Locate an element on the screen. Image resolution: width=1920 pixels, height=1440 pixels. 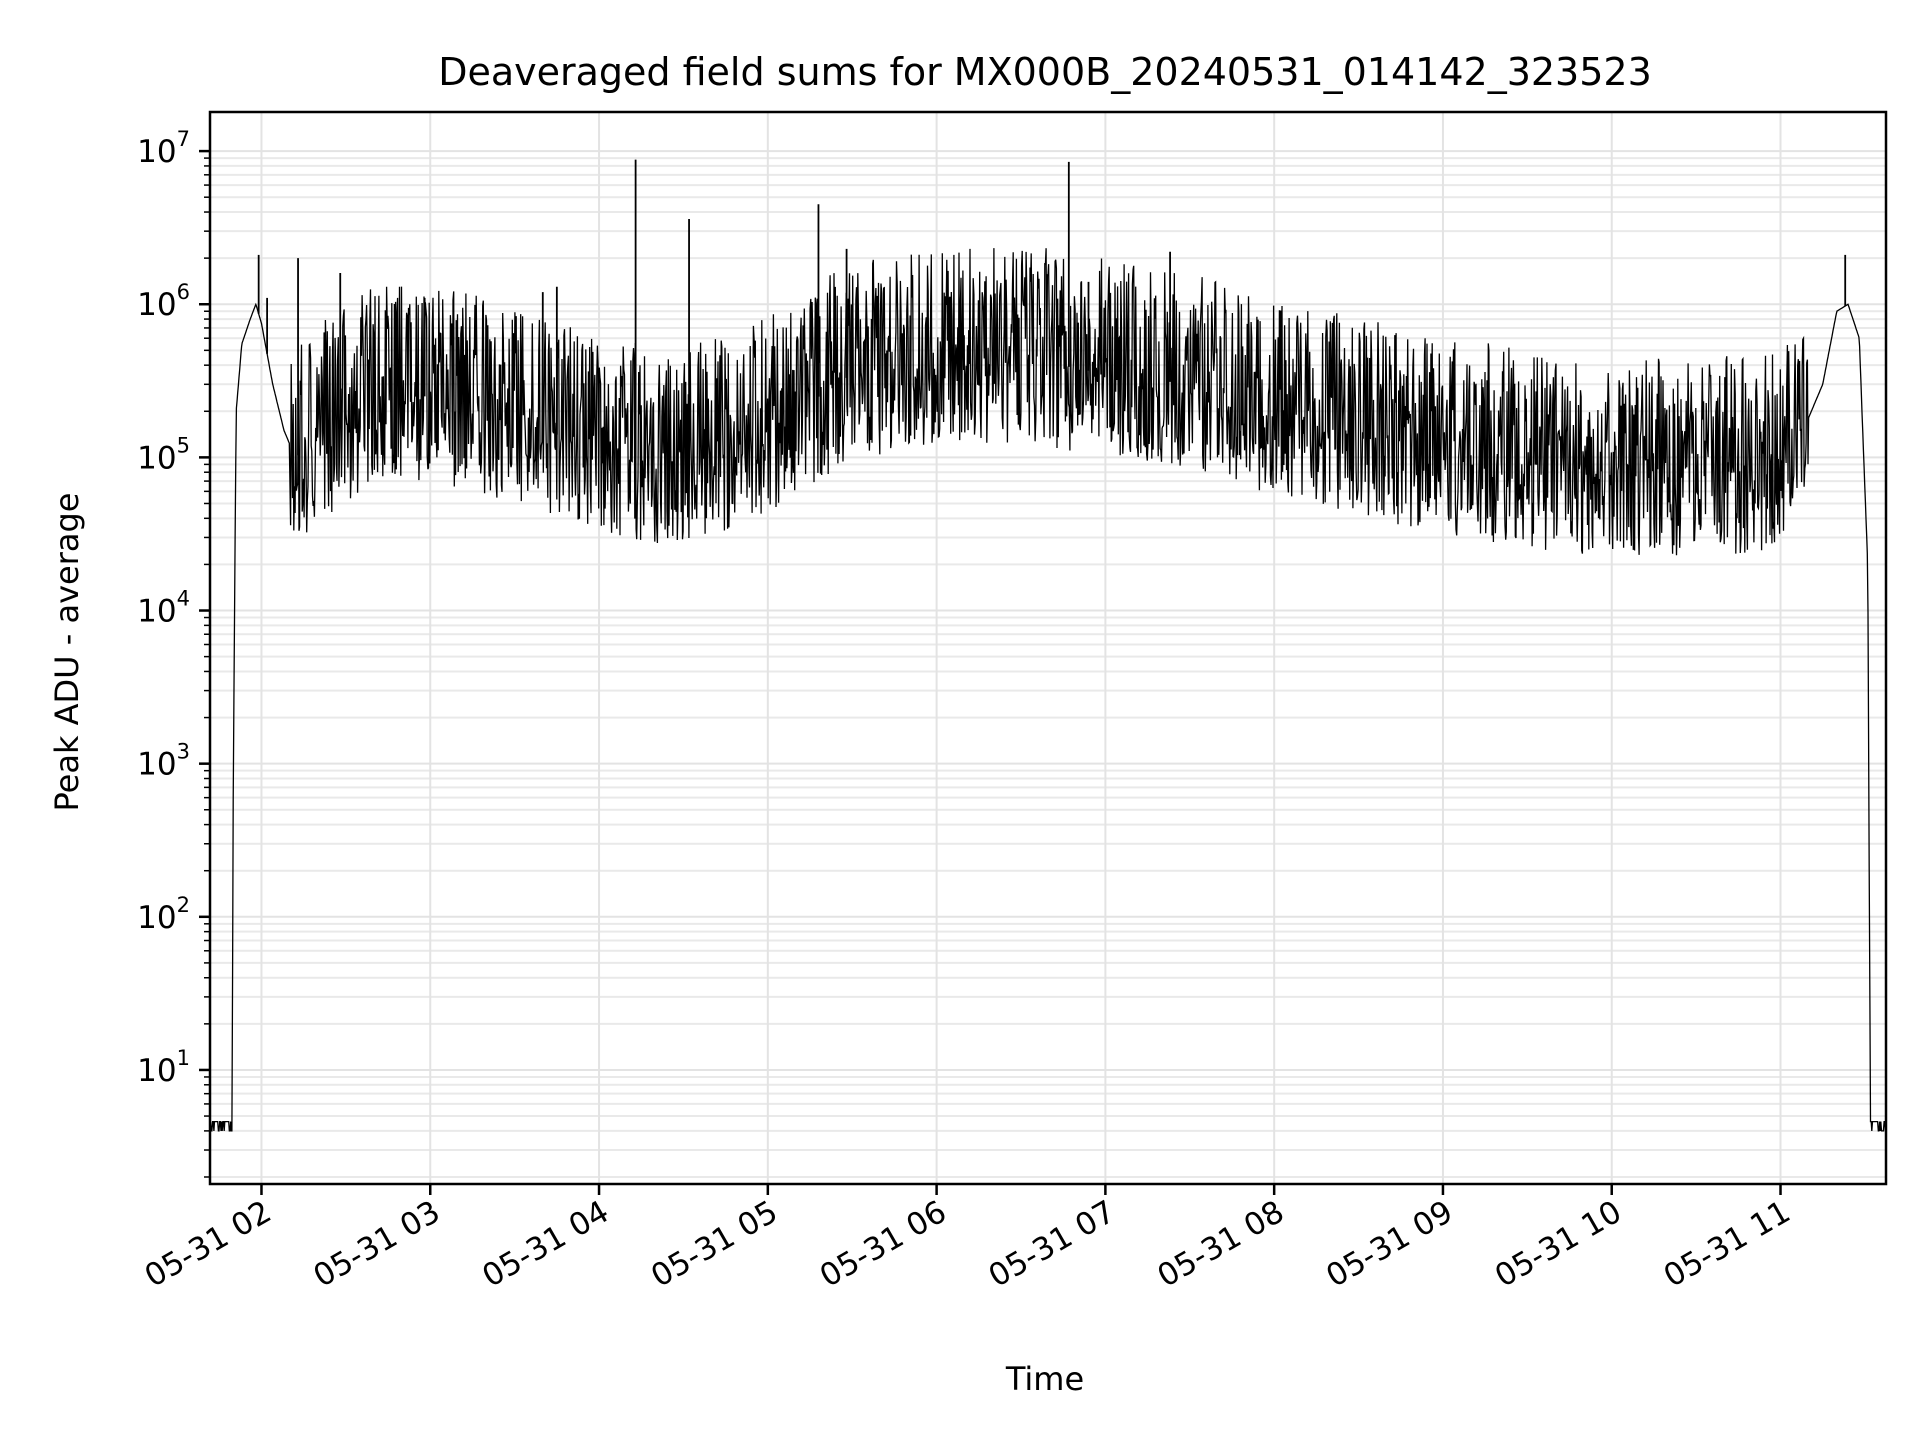
y-tick-label: 10⁶ is located at coordinates (163, 301).